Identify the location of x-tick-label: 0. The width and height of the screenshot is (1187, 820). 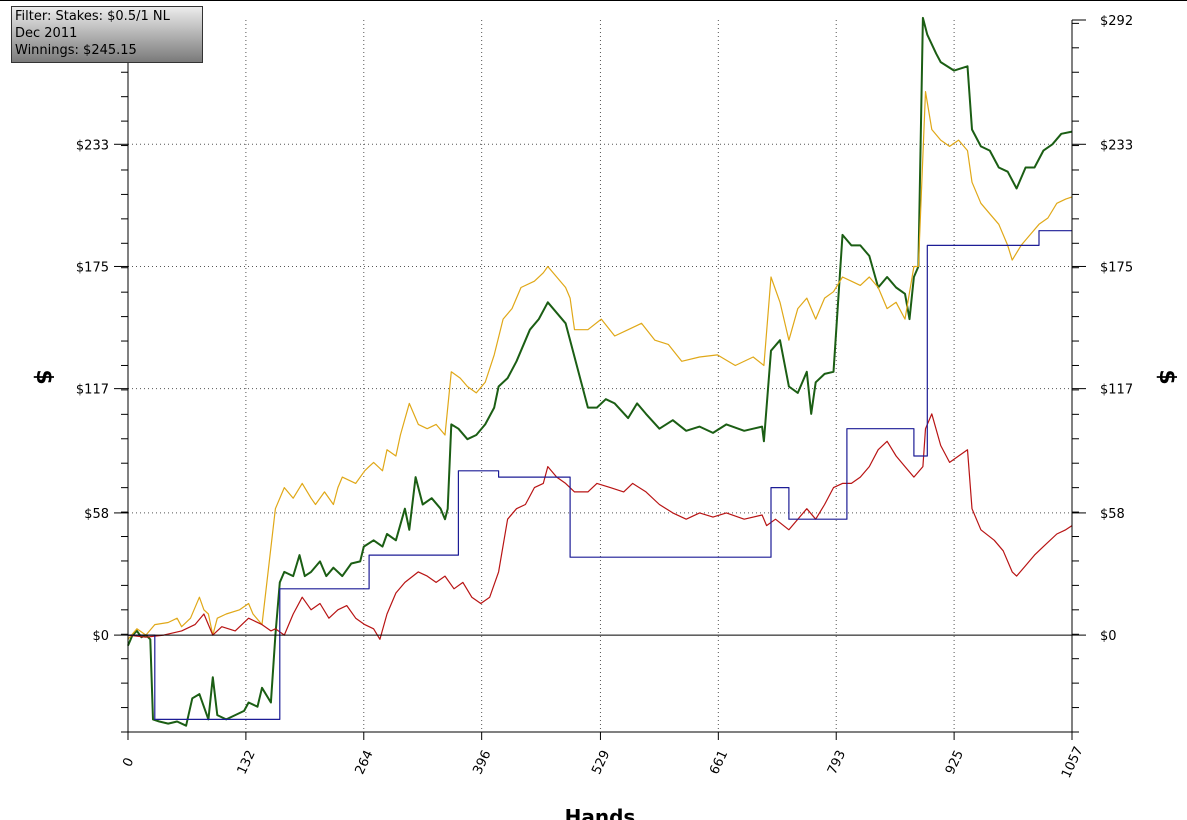
(128, 763).